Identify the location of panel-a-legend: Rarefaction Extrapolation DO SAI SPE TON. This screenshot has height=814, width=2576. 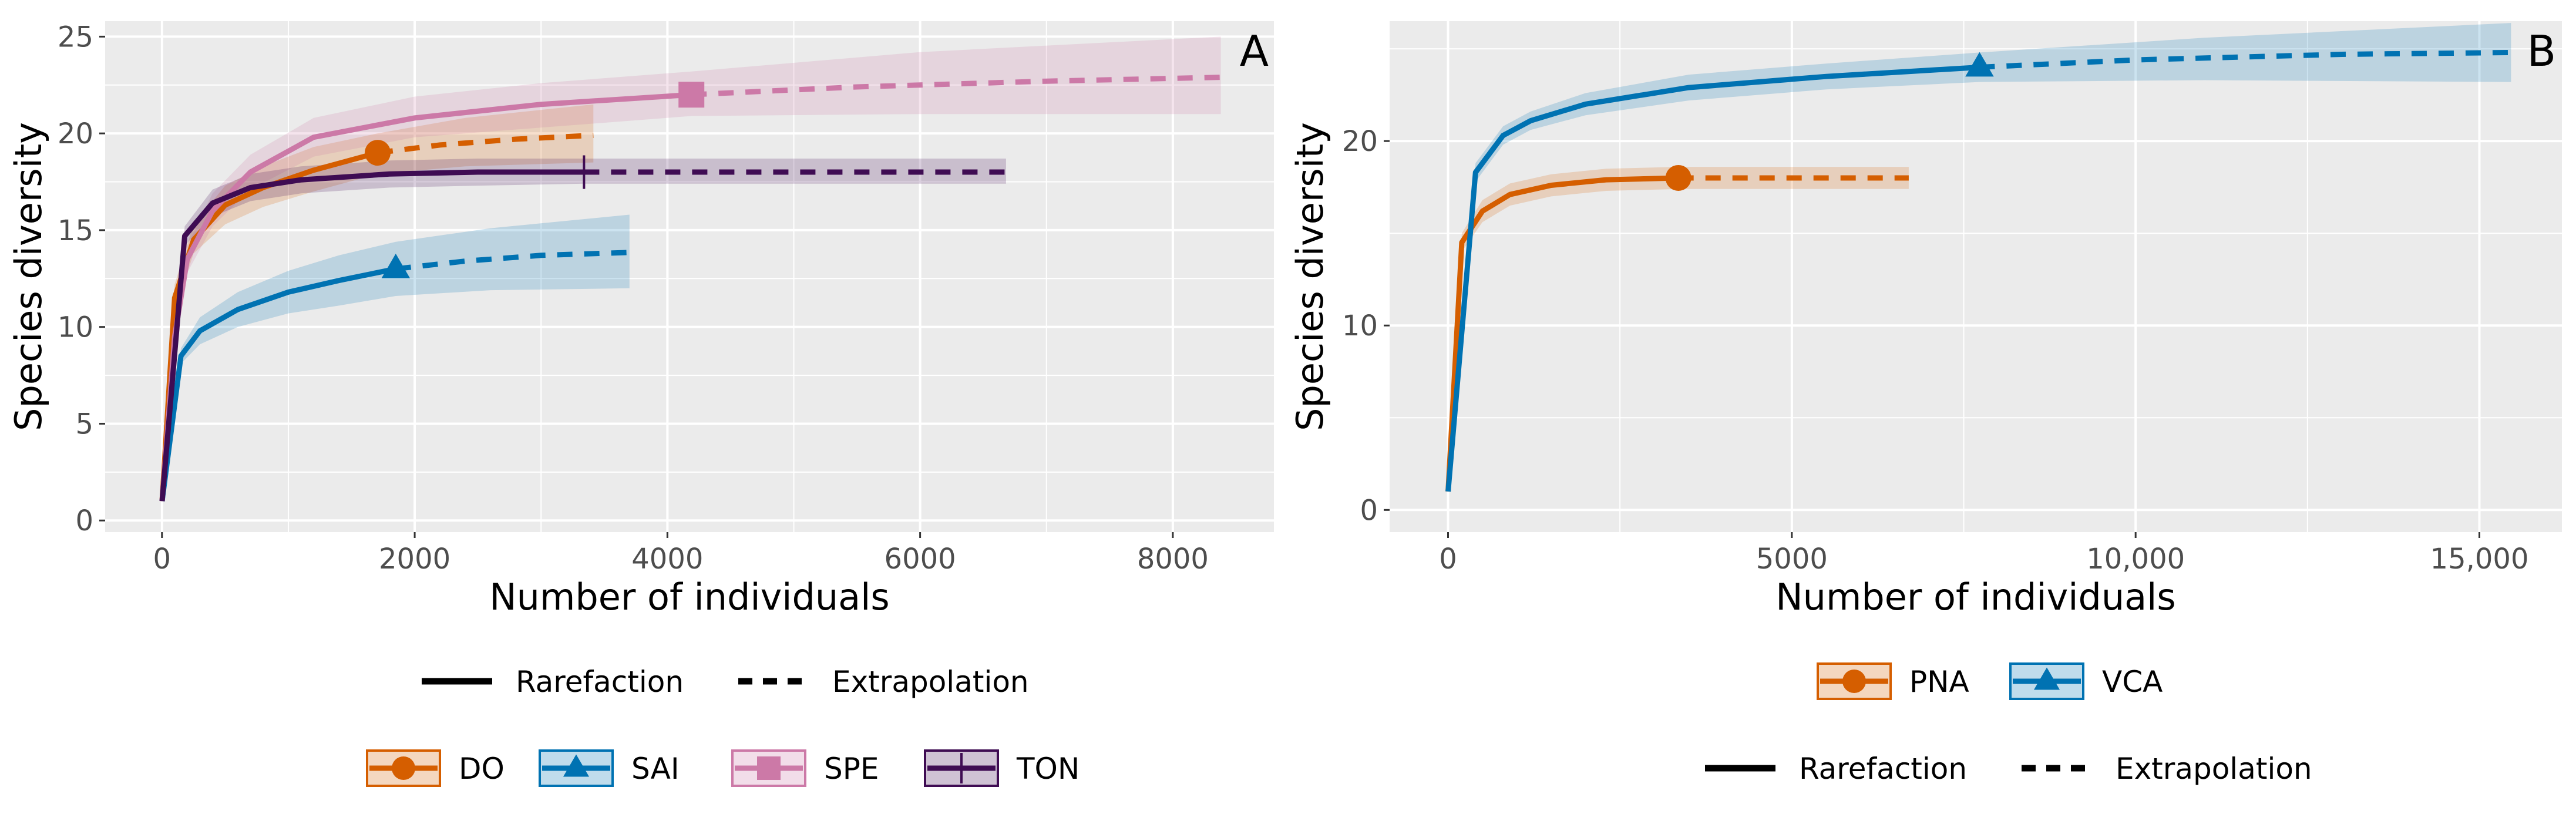
(723, 726).